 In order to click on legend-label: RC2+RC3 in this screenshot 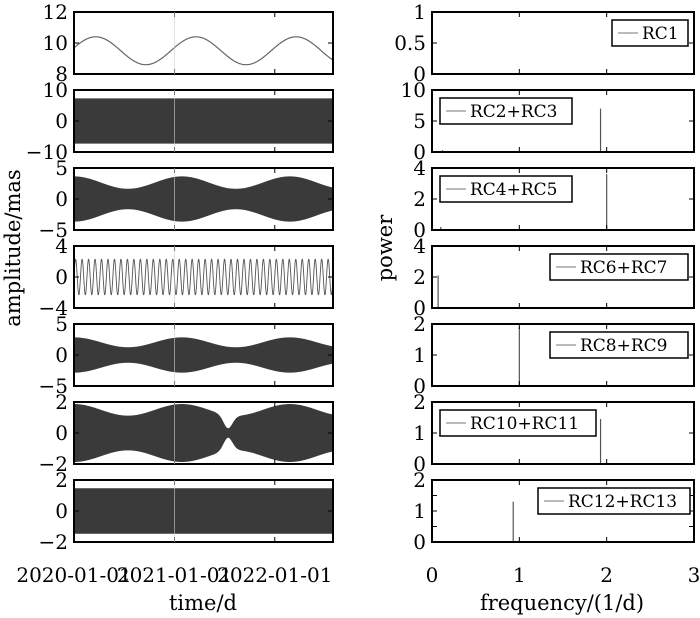, I will do `click(514, 112)`.